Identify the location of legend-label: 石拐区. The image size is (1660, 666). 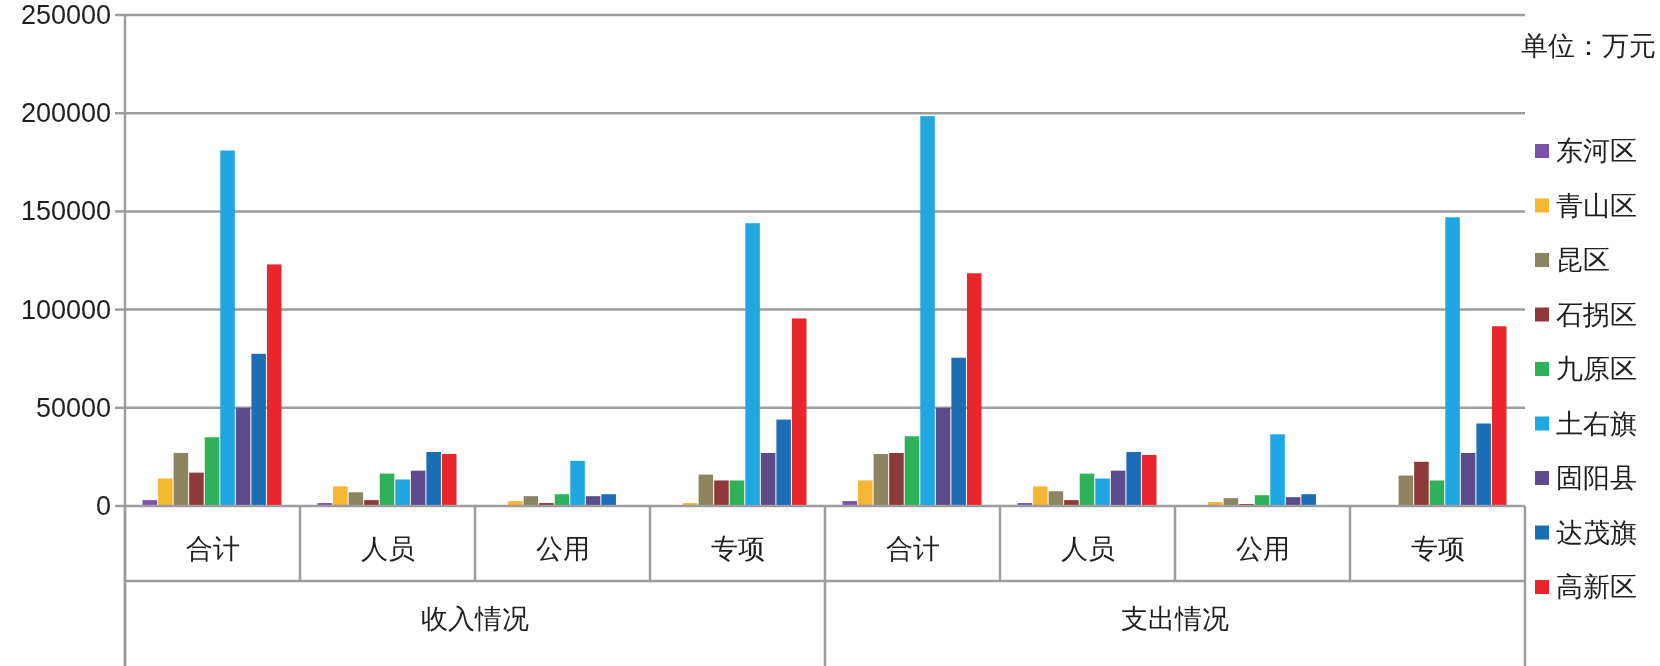
(1596, 314).